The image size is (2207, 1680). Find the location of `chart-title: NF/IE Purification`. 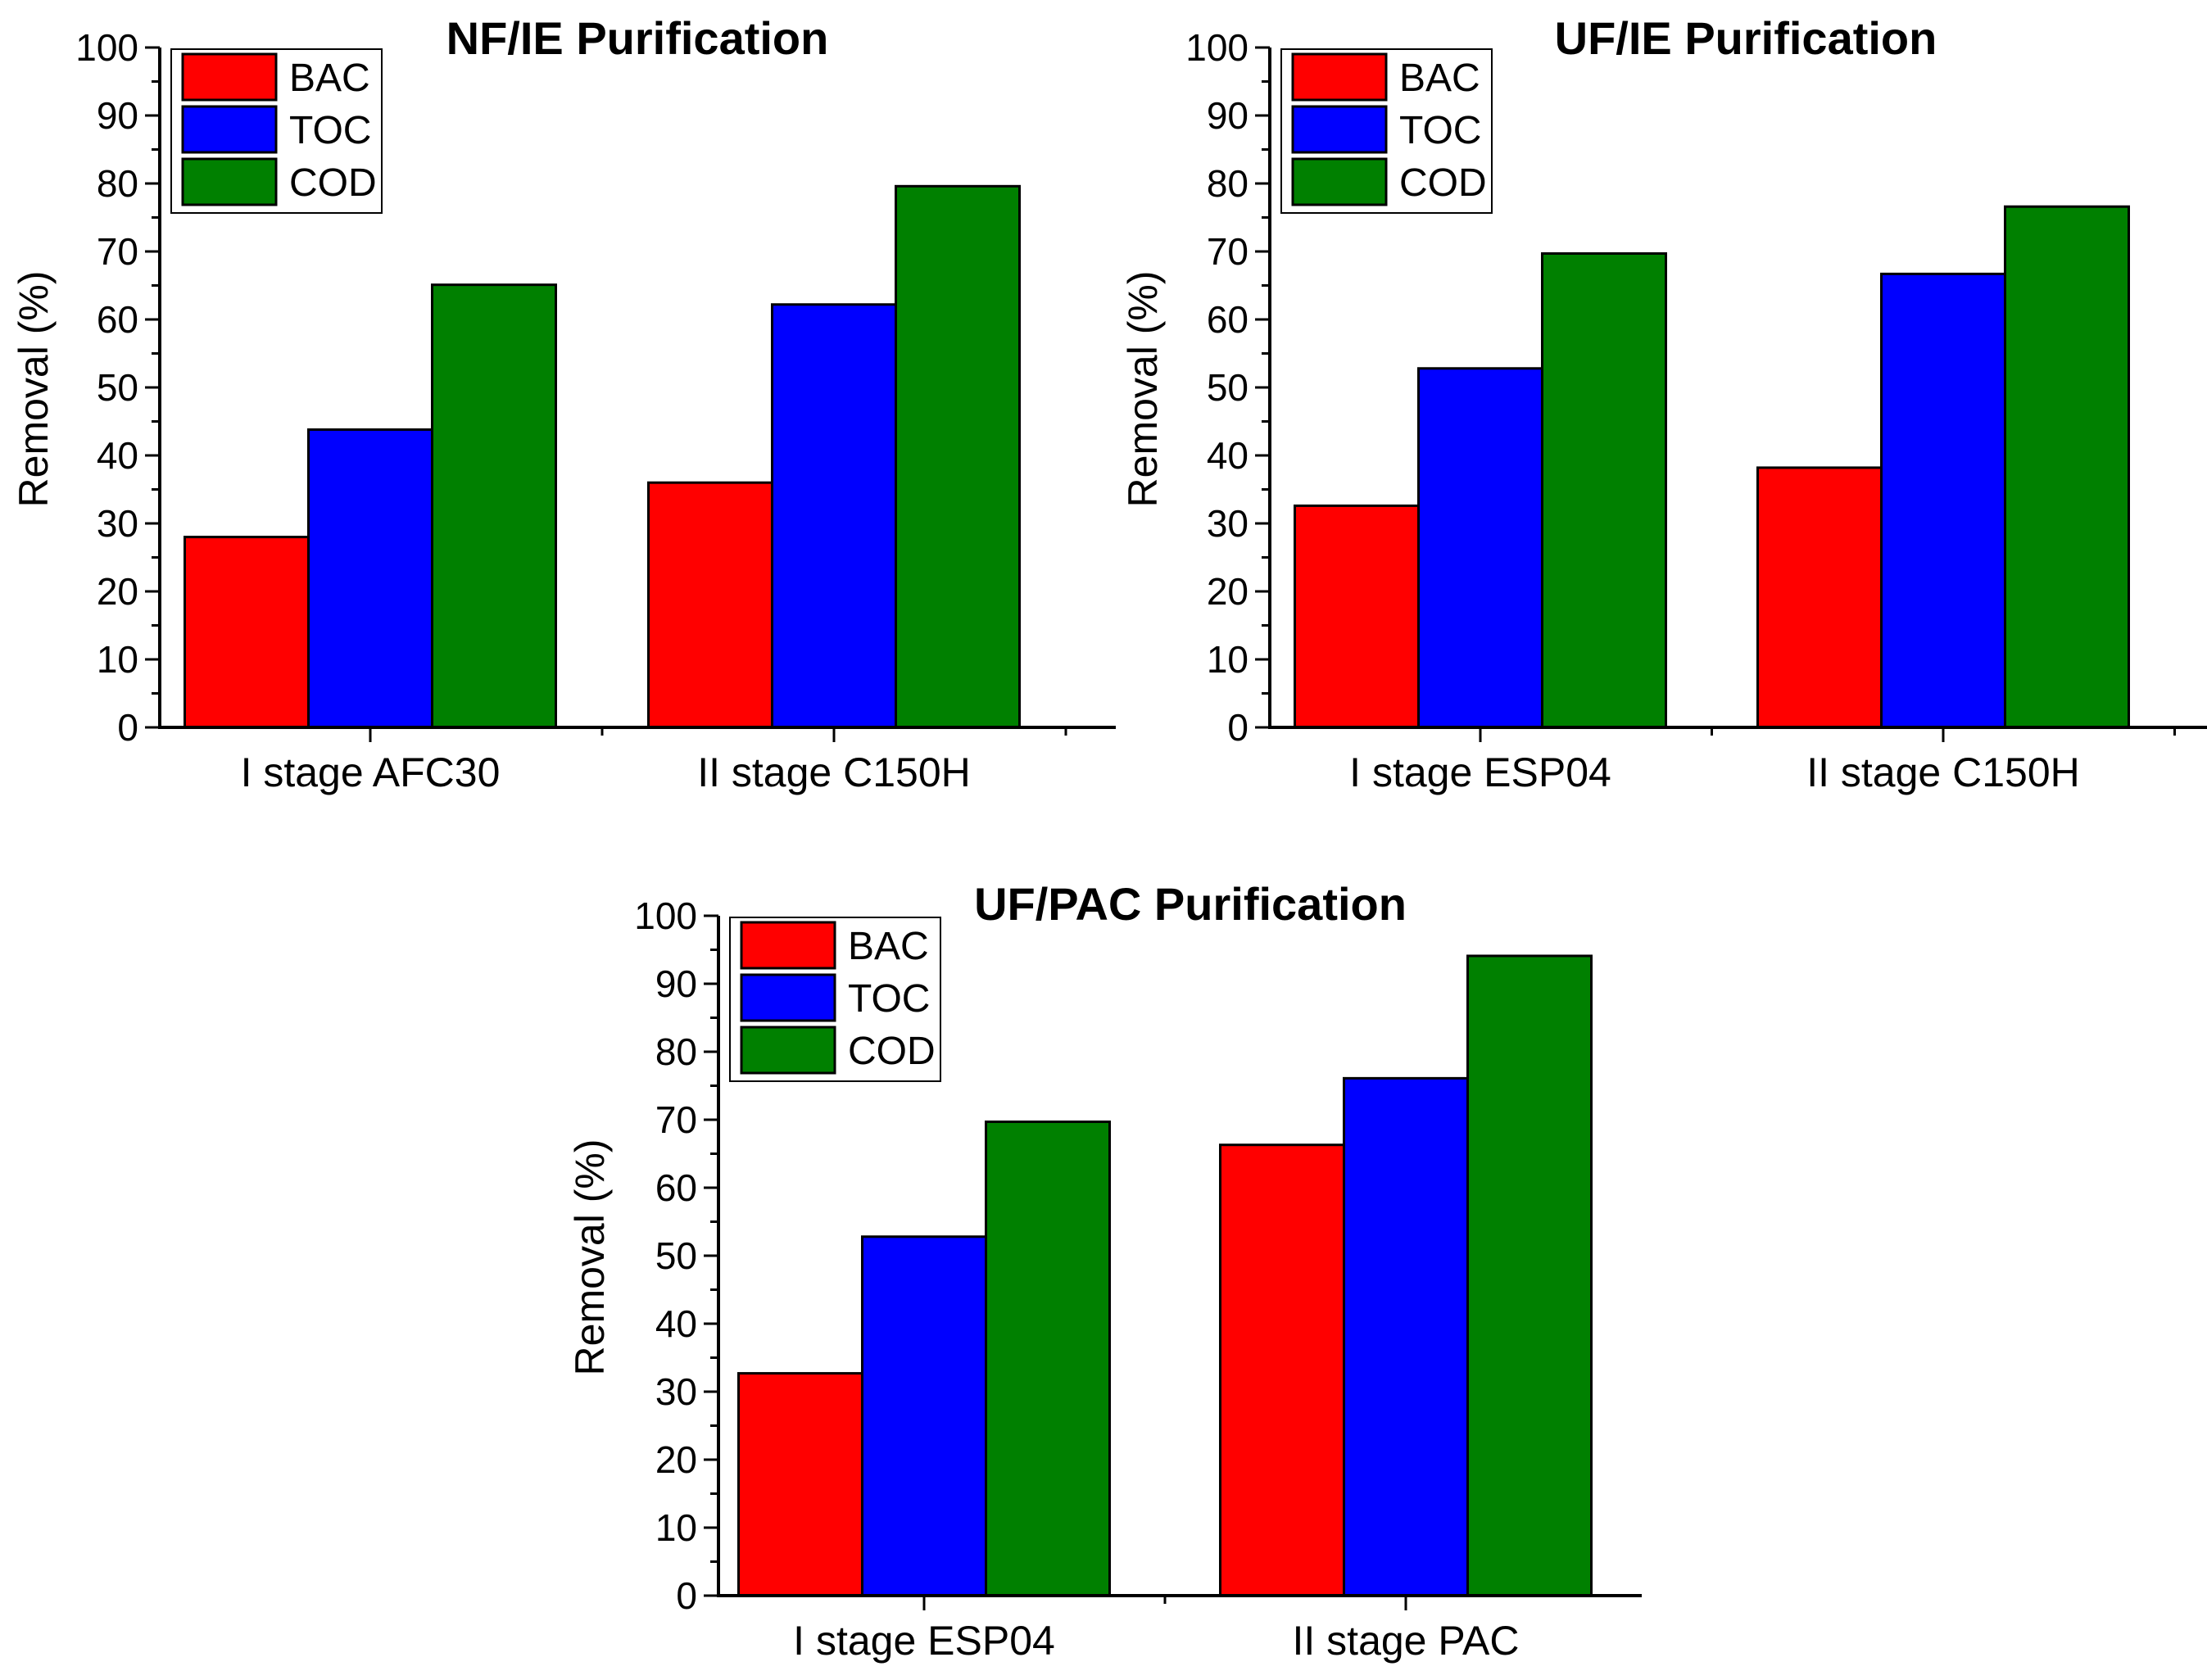

chart-title: NF/IE Purification is located at coordinates (638, 38).